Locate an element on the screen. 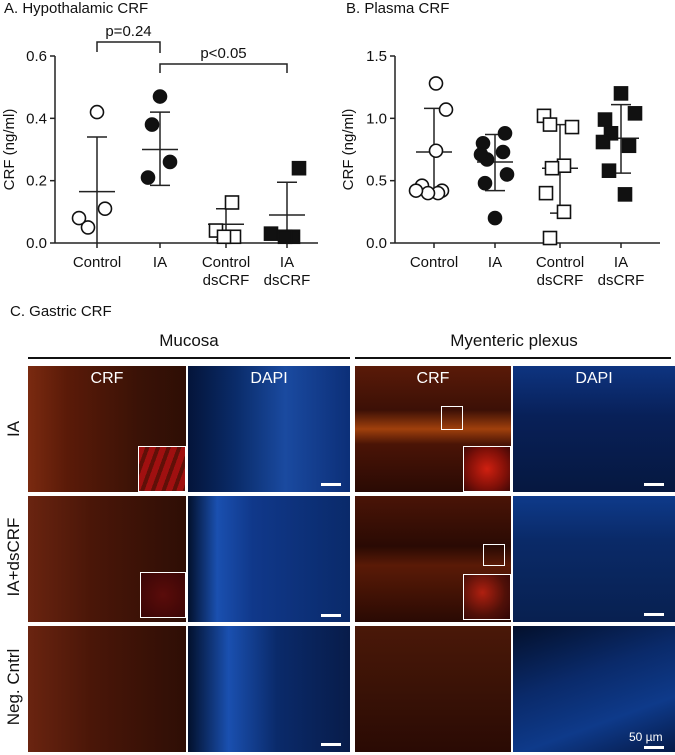 Image resolution: width=675 pixels, height=755 pixels. image-ia-mucosa-dapi: DAPI is located at coordinates (269, 429).